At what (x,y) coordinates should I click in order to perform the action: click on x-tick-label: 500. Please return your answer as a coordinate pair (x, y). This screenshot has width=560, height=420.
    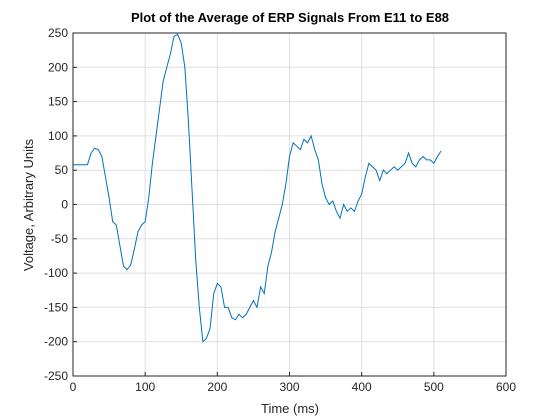
    Looking at the image, I should click on (434, 387).